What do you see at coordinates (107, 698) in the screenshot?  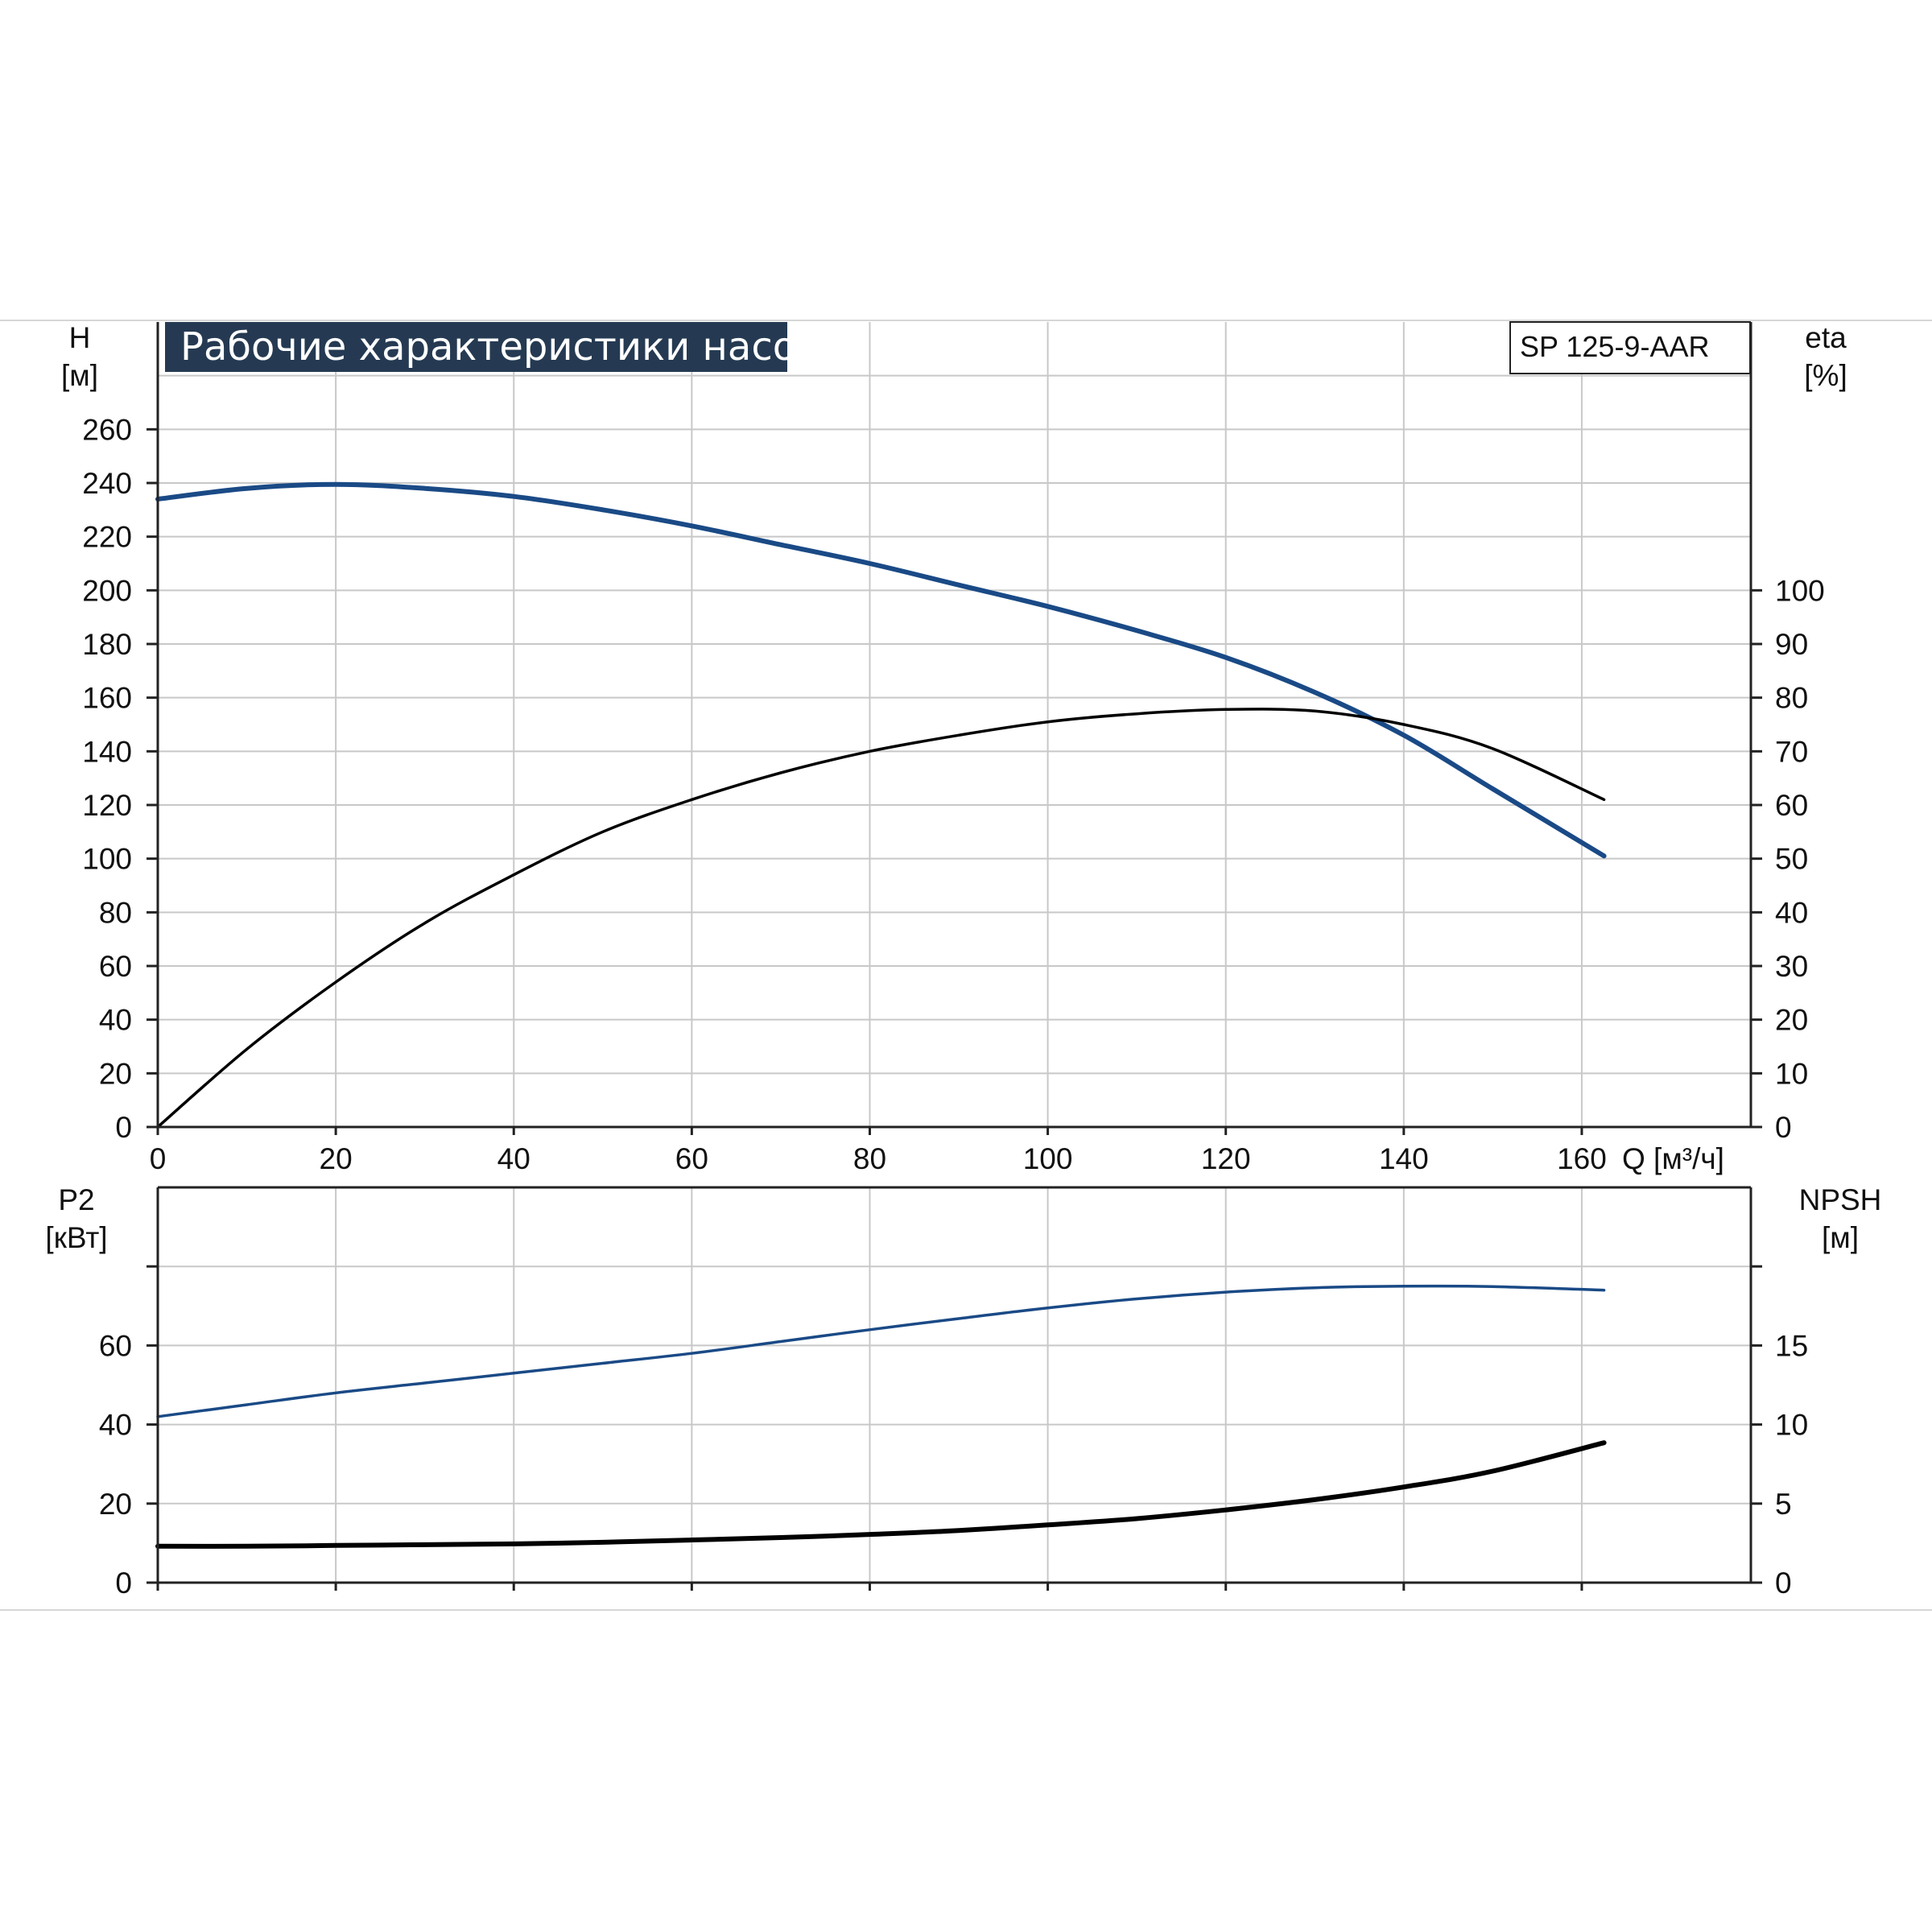 I see `y-left-tick-label: 160` at bounding box center [107, 698].